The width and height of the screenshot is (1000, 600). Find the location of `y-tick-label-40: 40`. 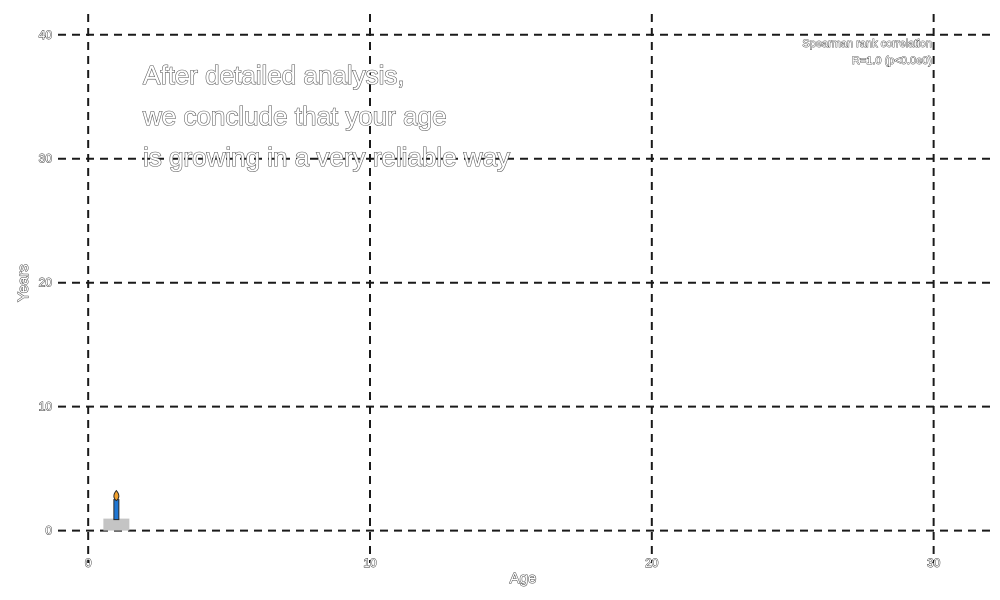

y-tick-label-40: 40 is located at coordinates (46, 35).